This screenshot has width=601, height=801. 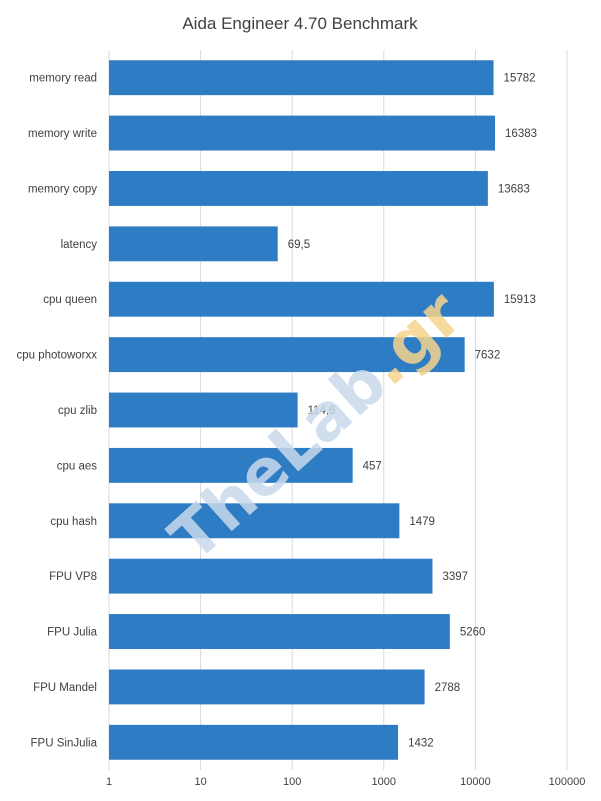 What do you see at coordinates (65, 688) in the screenshot?
I see `category-label: FPU Mandel` at bounding box center [65, 688].